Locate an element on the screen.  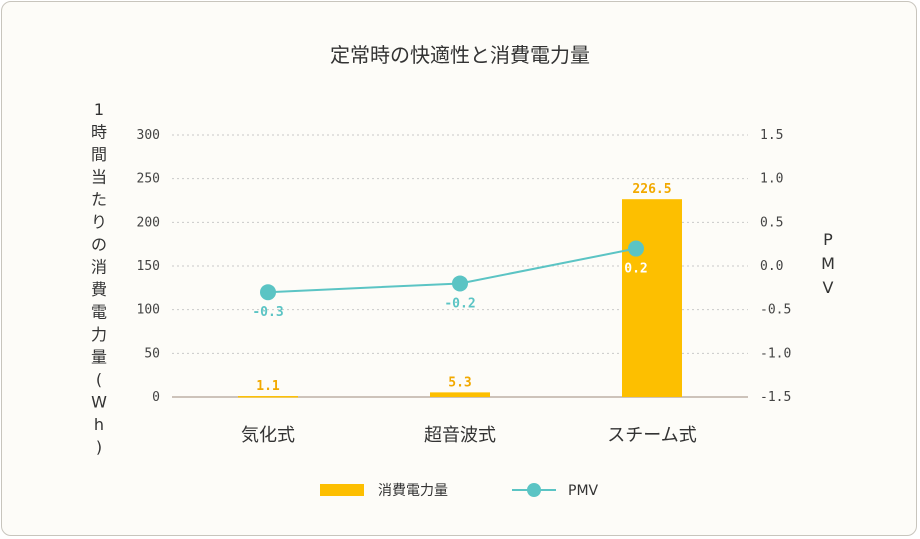
left-tick-label: 50 is located at coordinates (152, 353).